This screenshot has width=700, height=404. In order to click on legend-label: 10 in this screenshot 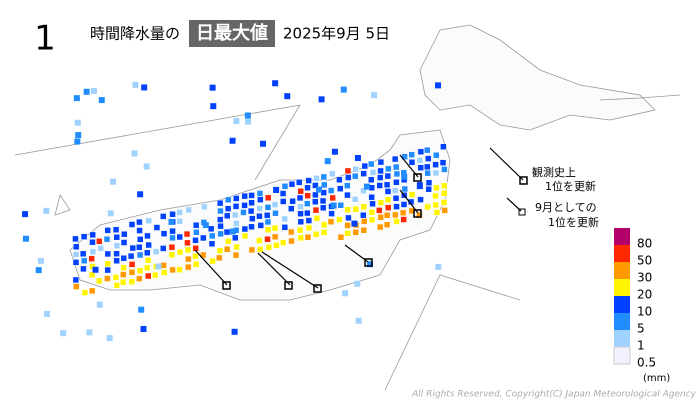, I will do `click(644, 312)`.